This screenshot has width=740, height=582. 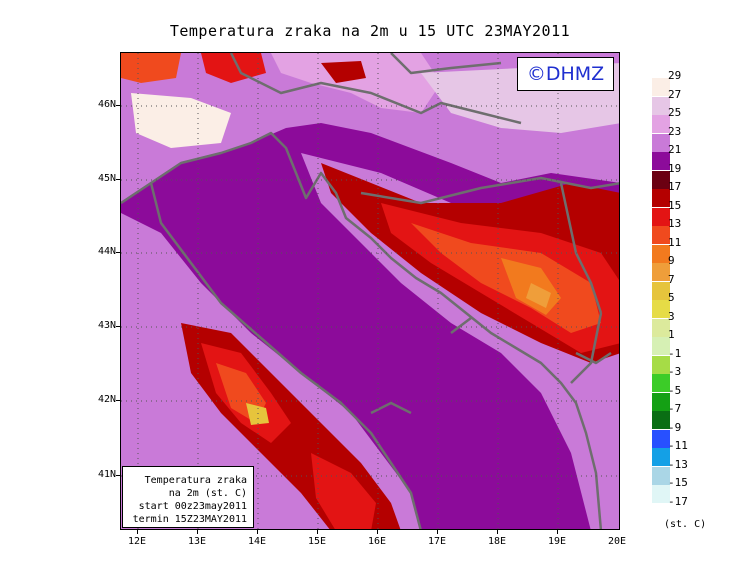 What do you see at coordinates (675, 112) in the screenshot?
I see `legend-label: 25` at bounding box center [675, 112].